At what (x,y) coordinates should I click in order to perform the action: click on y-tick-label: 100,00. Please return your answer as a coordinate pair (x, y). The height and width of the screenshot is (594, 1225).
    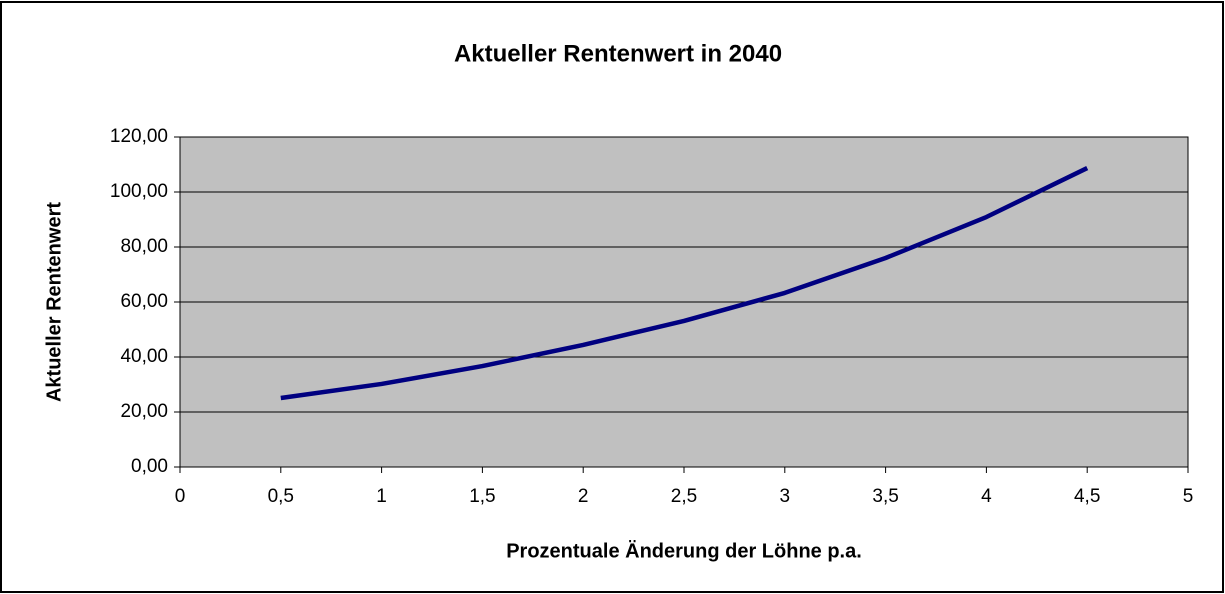
    Looking at the image, I should click on (139, 191).